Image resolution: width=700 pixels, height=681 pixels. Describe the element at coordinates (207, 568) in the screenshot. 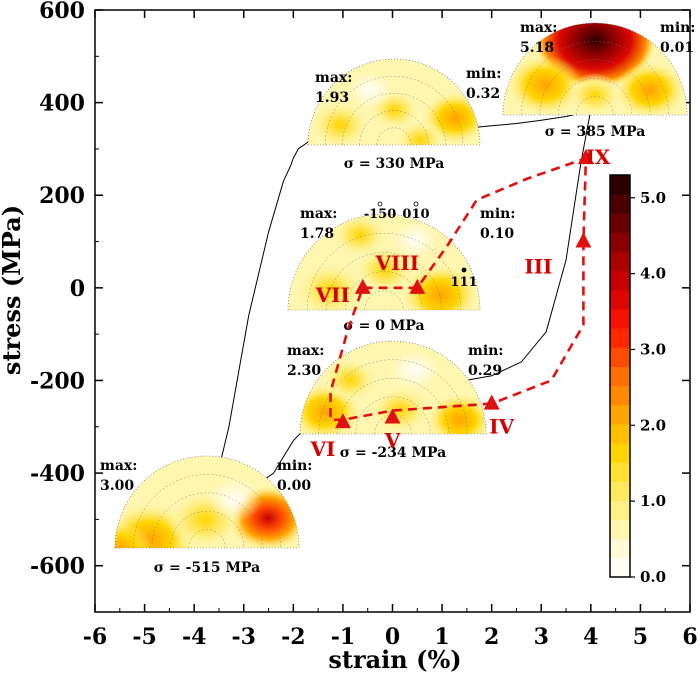

I see `pf-sigma-label: σ = -515 MPa` at that location.